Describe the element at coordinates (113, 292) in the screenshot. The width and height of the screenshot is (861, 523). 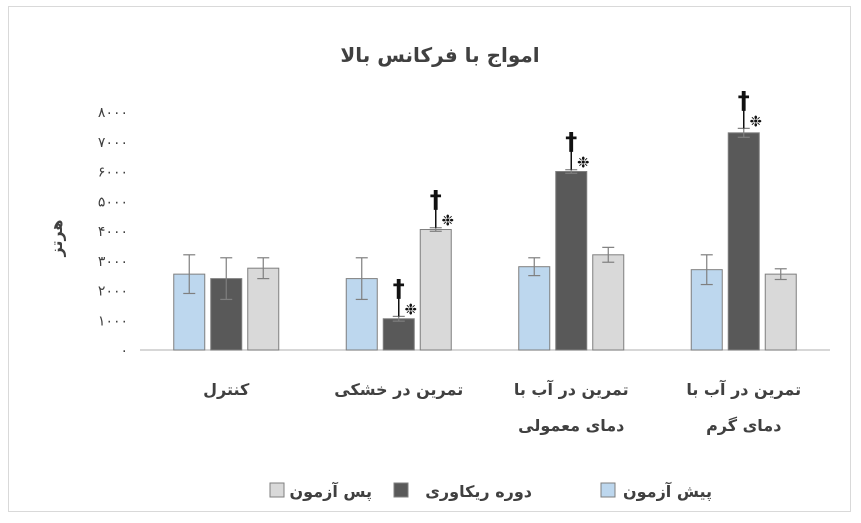
I see `y-tick-label: ۲۰۰۰` at that location.